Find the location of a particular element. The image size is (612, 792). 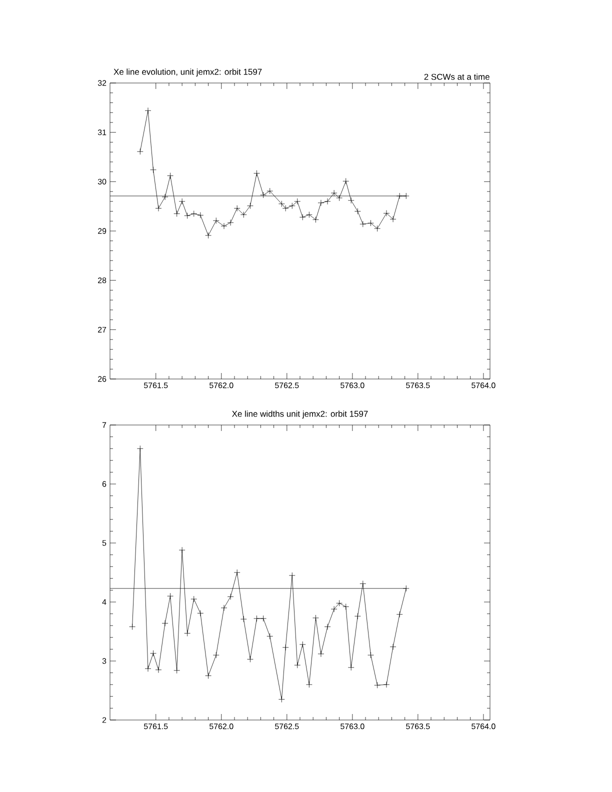

chart-title: Xe line widths unit jemx2: orbit 1597 is located at coordinates (300, 414).